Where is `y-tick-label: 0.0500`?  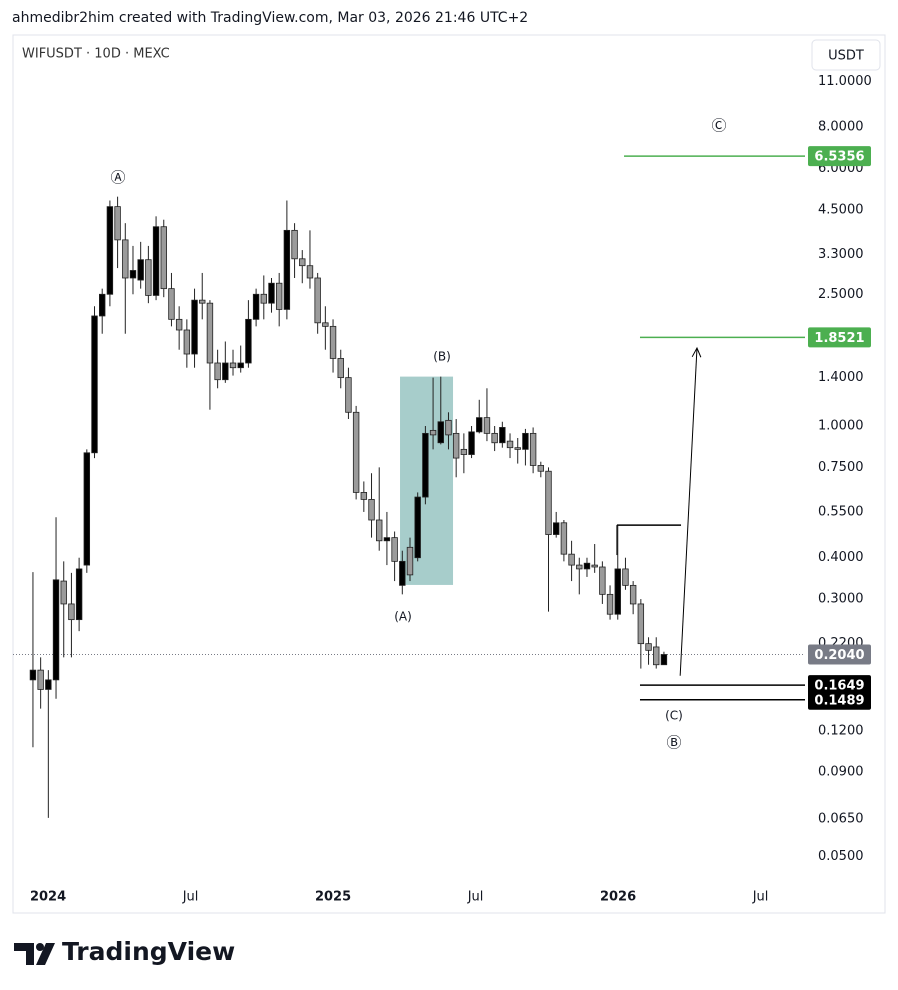 y-tick-label: 0.0500 is located at coordinates (841, 856).